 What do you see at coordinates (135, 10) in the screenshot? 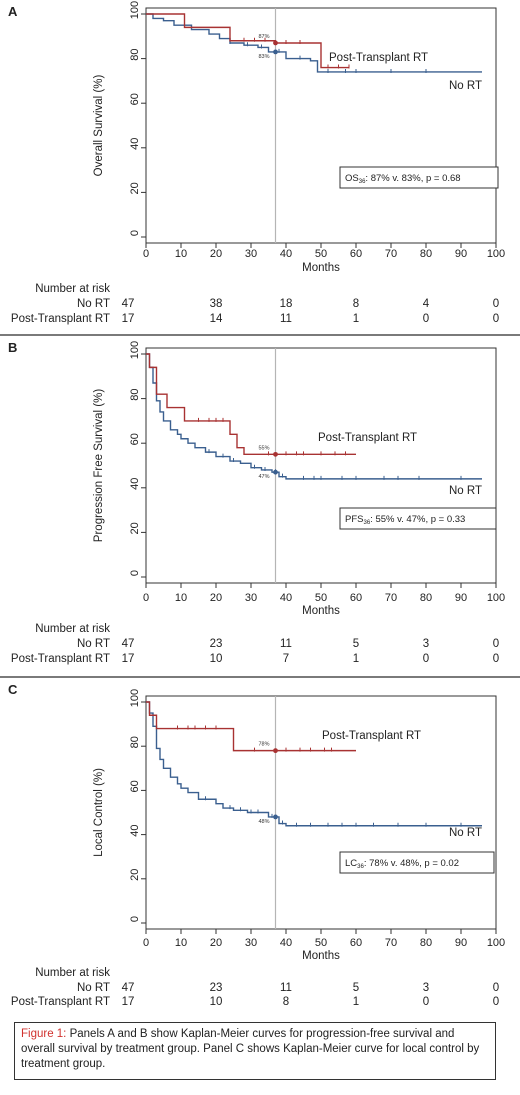
I see `y-tick-label: 100` at bounding box center [135, 10].